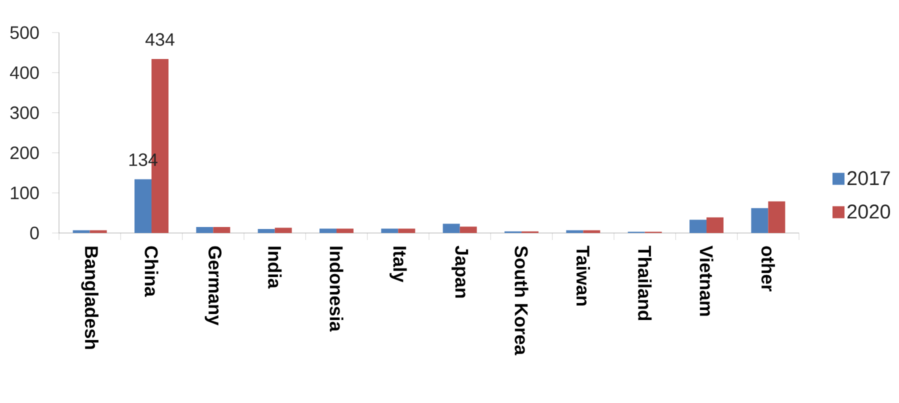  I want to click on data-label: 434, so click(159, 39).